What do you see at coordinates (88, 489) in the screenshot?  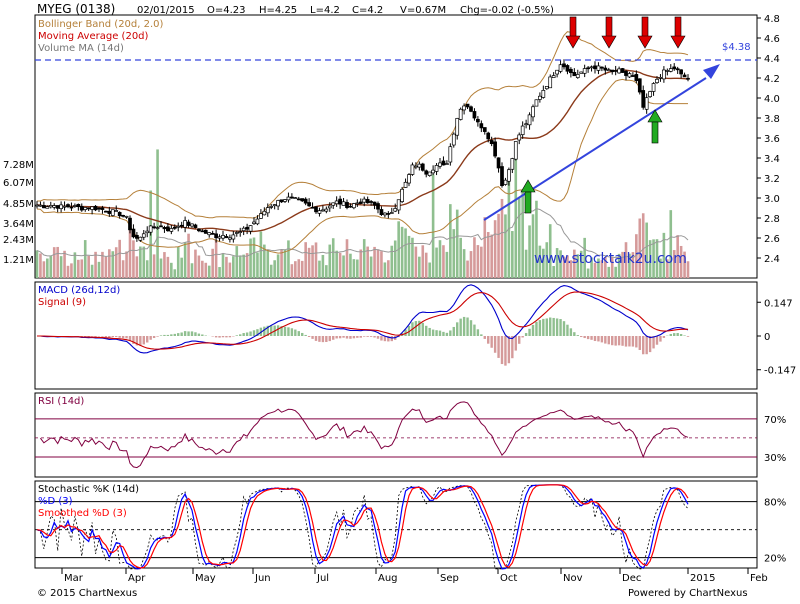 I see `legend-stoch-k: Stochastic %K (14d)` at bounding box center [88, 489].